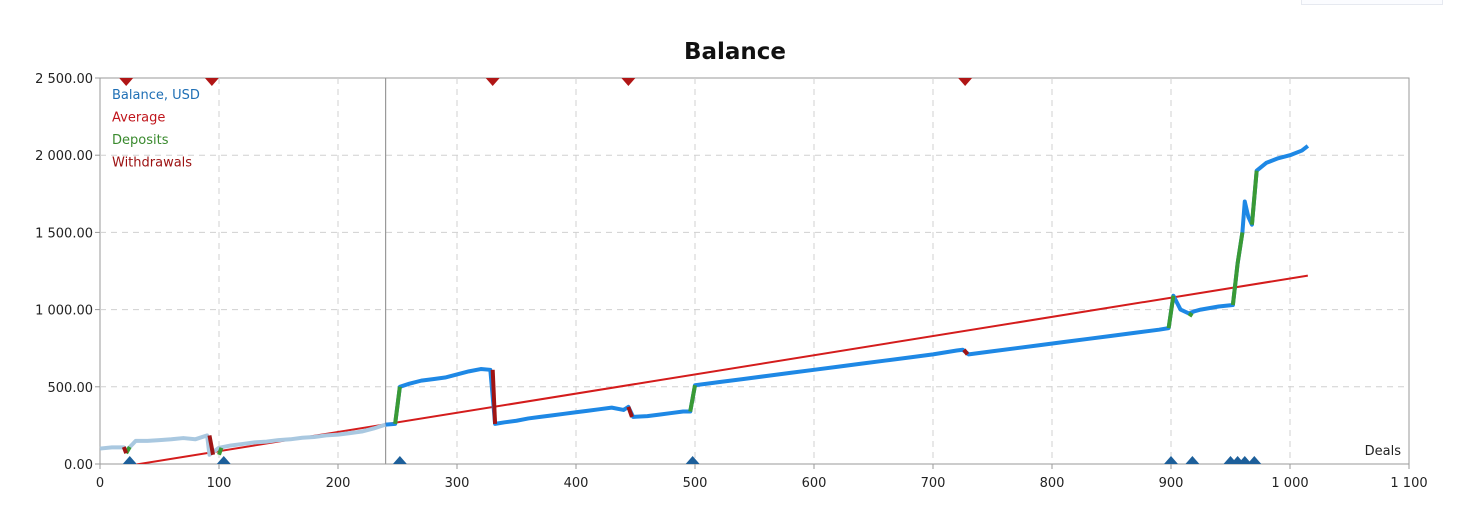 This screenshot has width=1469, height=527. I want to click on chart-legend: Balance, USD Average Deposits Withdrawals, so click(156, 129).